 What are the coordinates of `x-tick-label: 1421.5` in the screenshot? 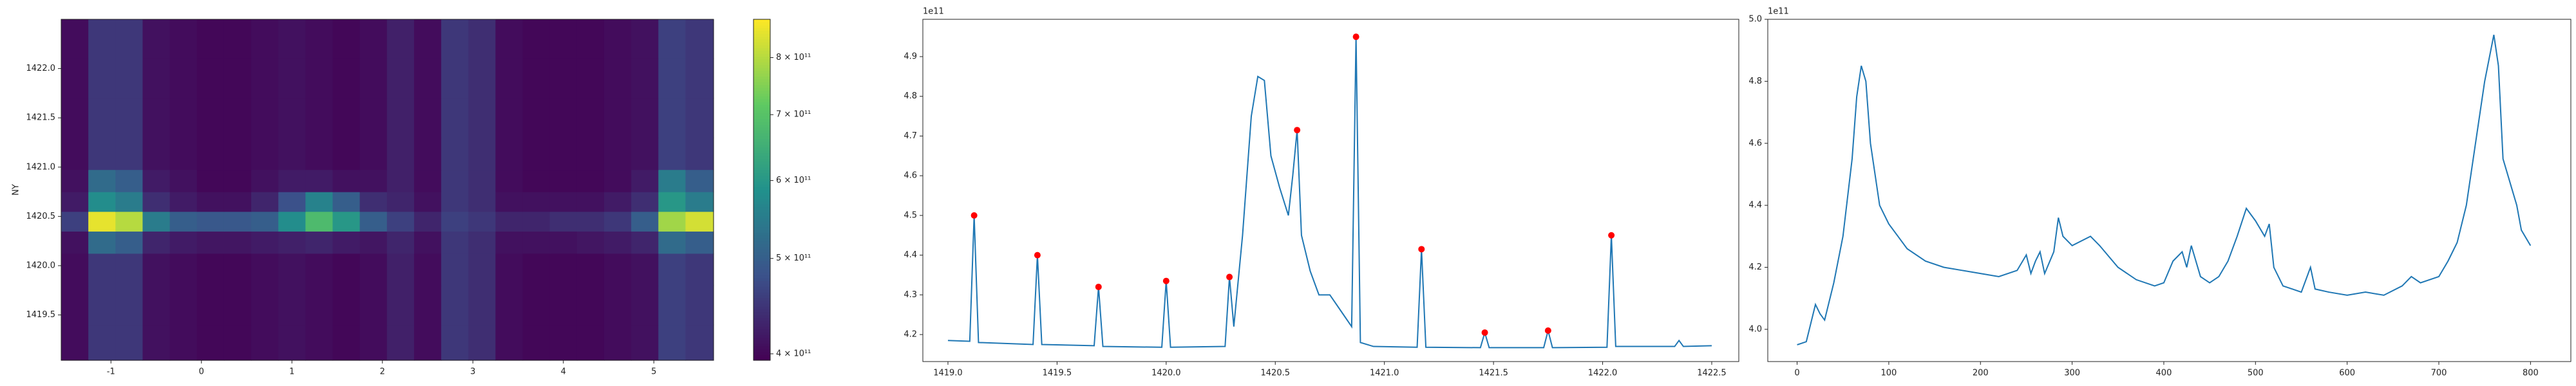 It's located at (1494, 373).